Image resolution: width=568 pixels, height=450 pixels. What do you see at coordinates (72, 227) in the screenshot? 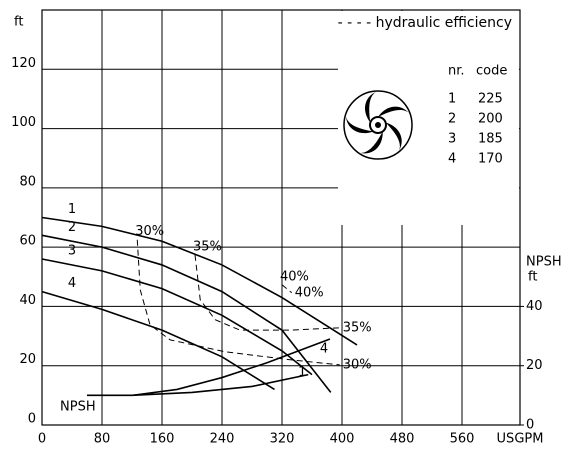
I see `head-curve-label: 2` at bounding box center [72, 227].